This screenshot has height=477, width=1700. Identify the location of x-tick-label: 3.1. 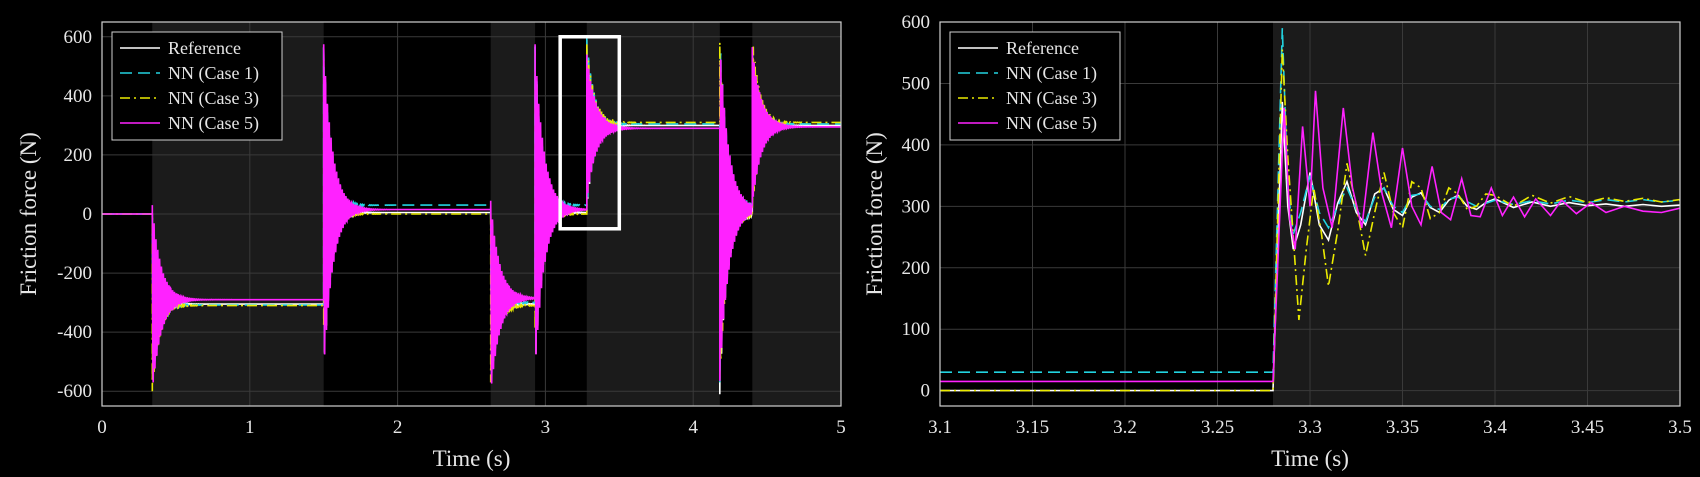
(940, 427).